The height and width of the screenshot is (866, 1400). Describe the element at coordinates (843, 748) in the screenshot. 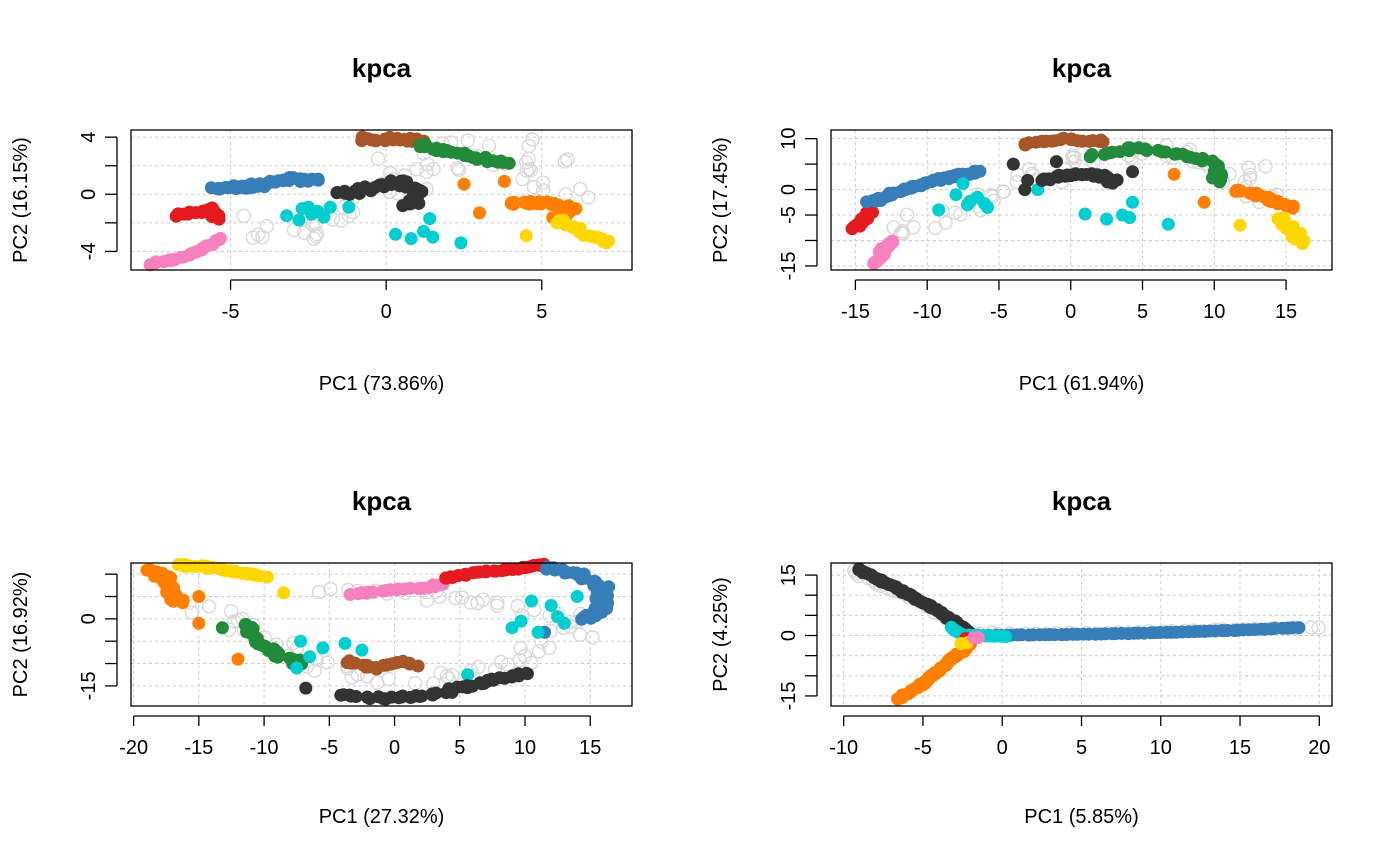

I see `x-tick-label: -10` at that location.